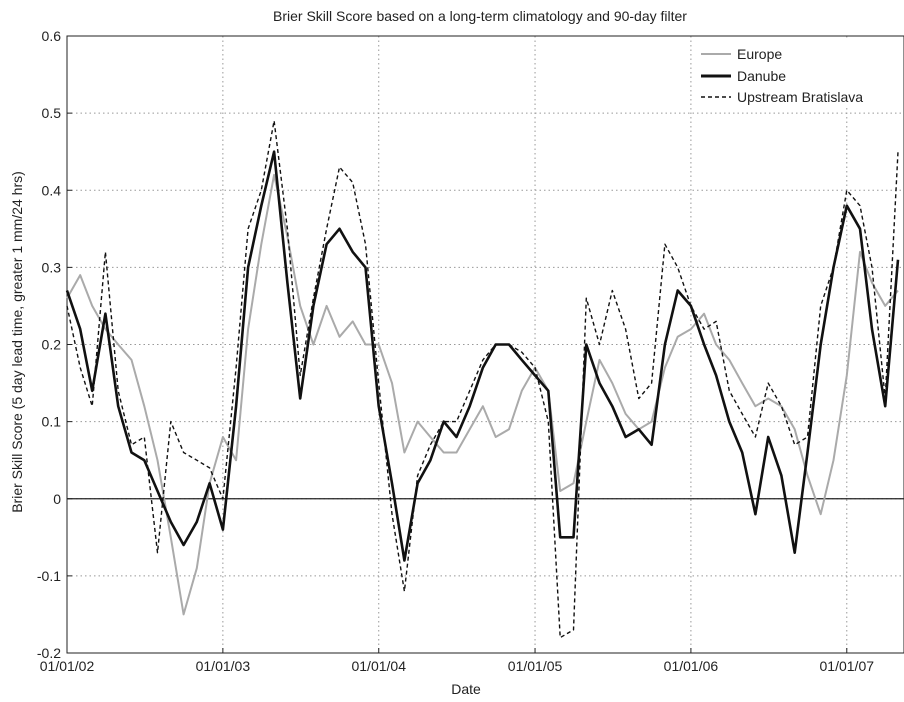 The width and height of the screenshot is (904, 702). I want to click on x-tick-label: 01/01/07, so click(847, 666).